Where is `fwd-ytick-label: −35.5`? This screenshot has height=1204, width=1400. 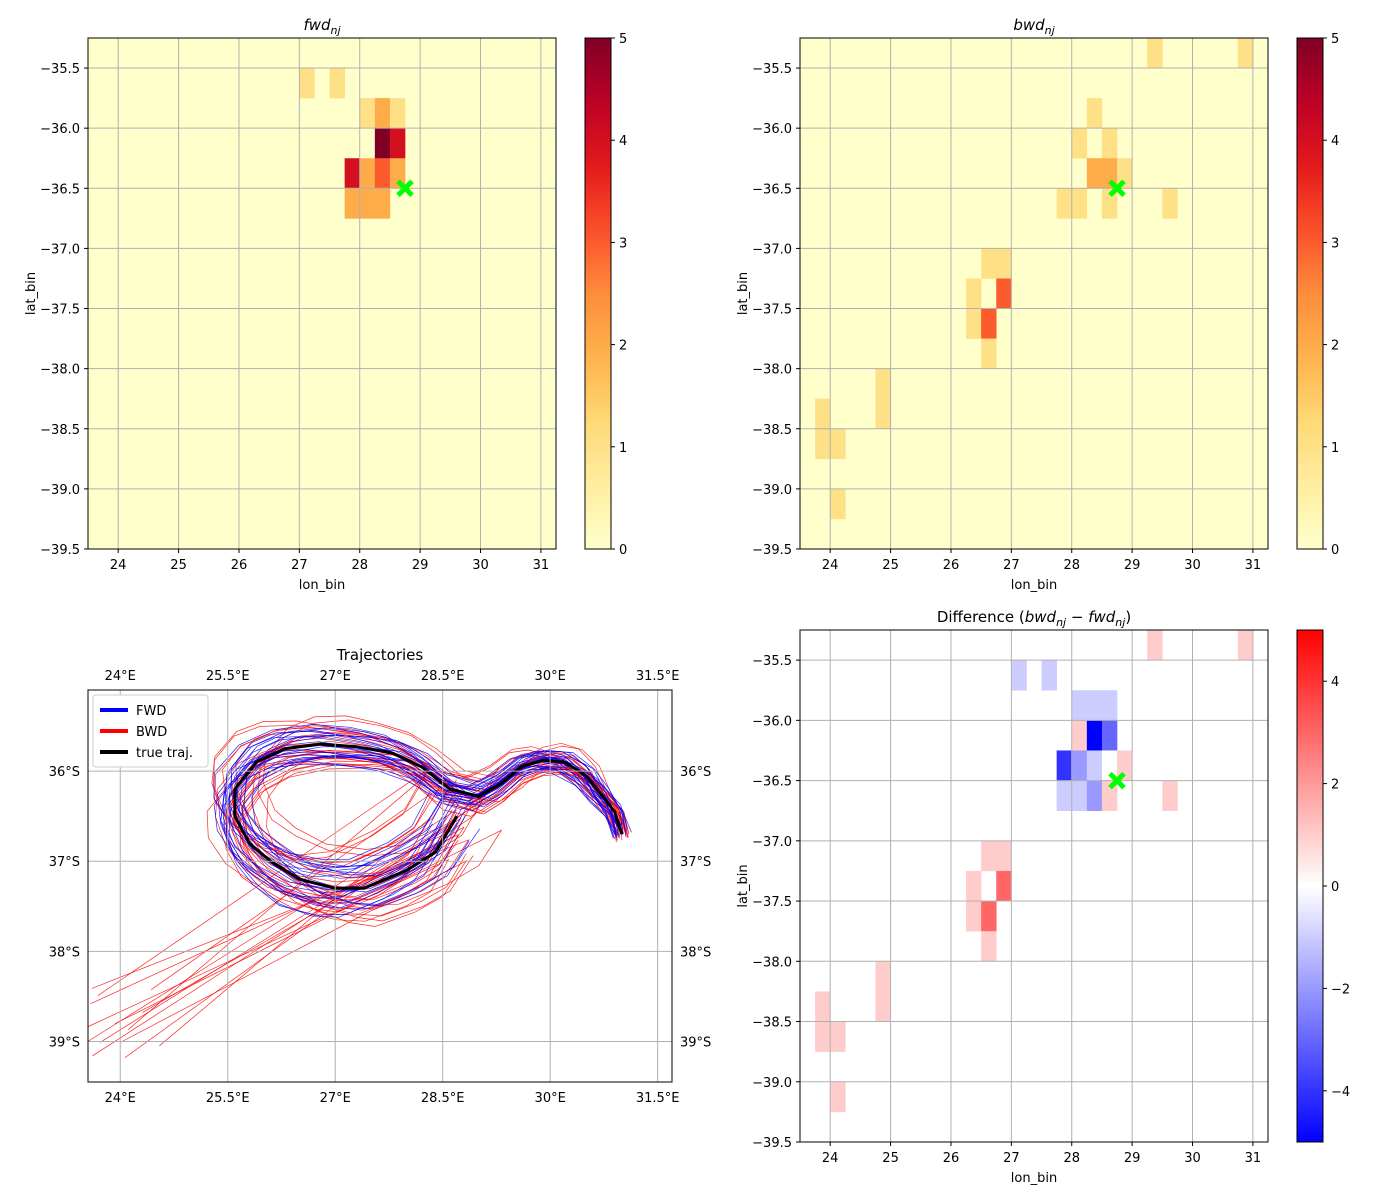 fwd-ytick-label: −35.5 is located at coordinates (60, 69).